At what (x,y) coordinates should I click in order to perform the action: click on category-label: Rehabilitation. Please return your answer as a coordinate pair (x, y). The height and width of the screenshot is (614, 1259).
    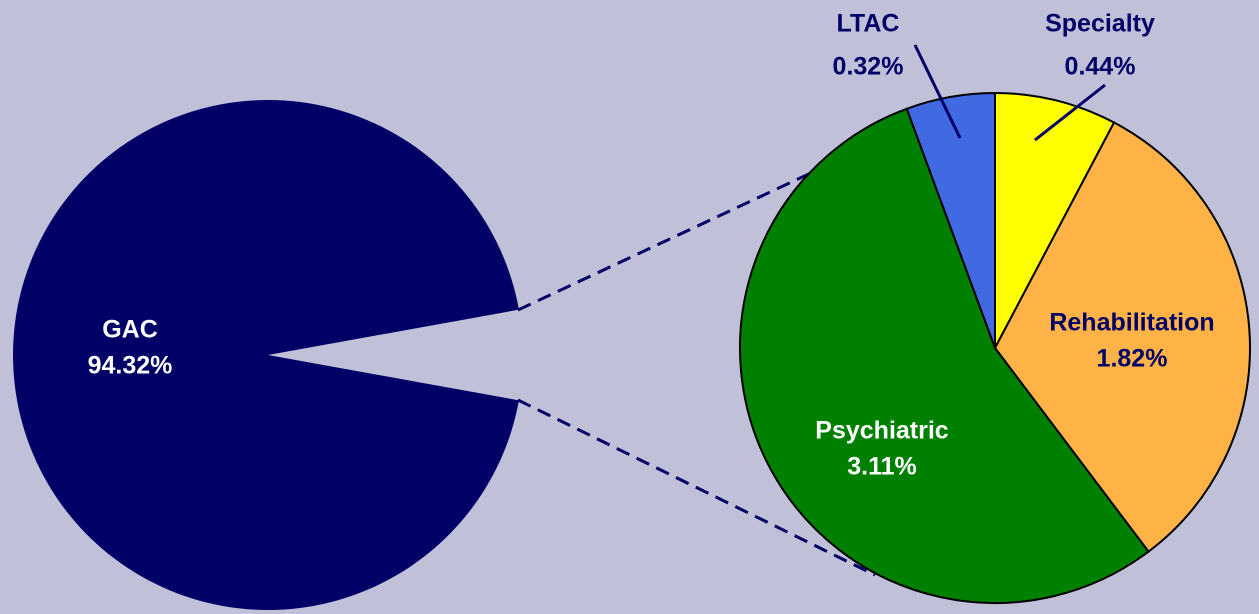
    Looking at the image, I should click on (1131, 323).